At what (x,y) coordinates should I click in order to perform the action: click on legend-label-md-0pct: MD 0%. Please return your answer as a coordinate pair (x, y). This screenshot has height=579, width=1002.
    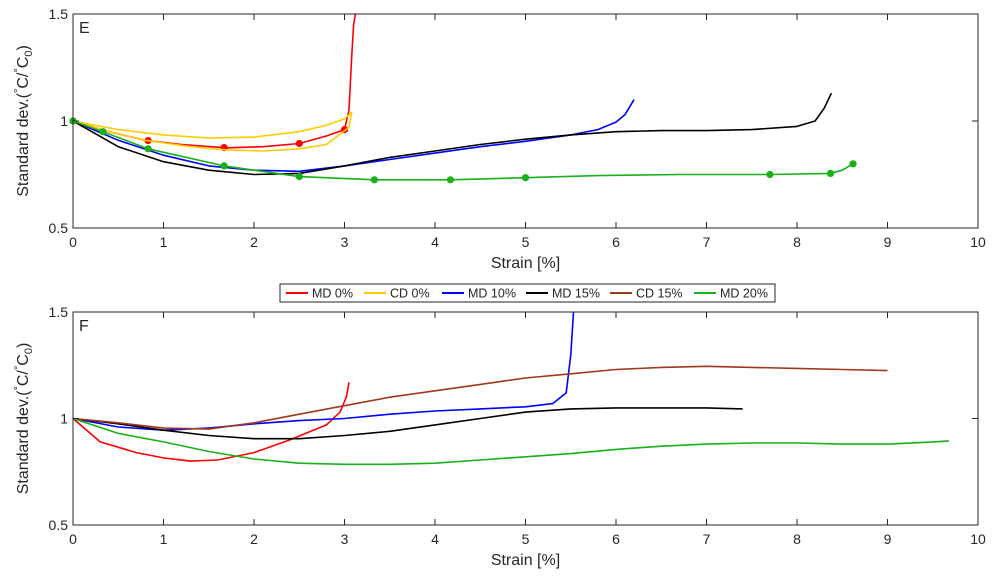
    Looking at the image, I should click on (332, 294).